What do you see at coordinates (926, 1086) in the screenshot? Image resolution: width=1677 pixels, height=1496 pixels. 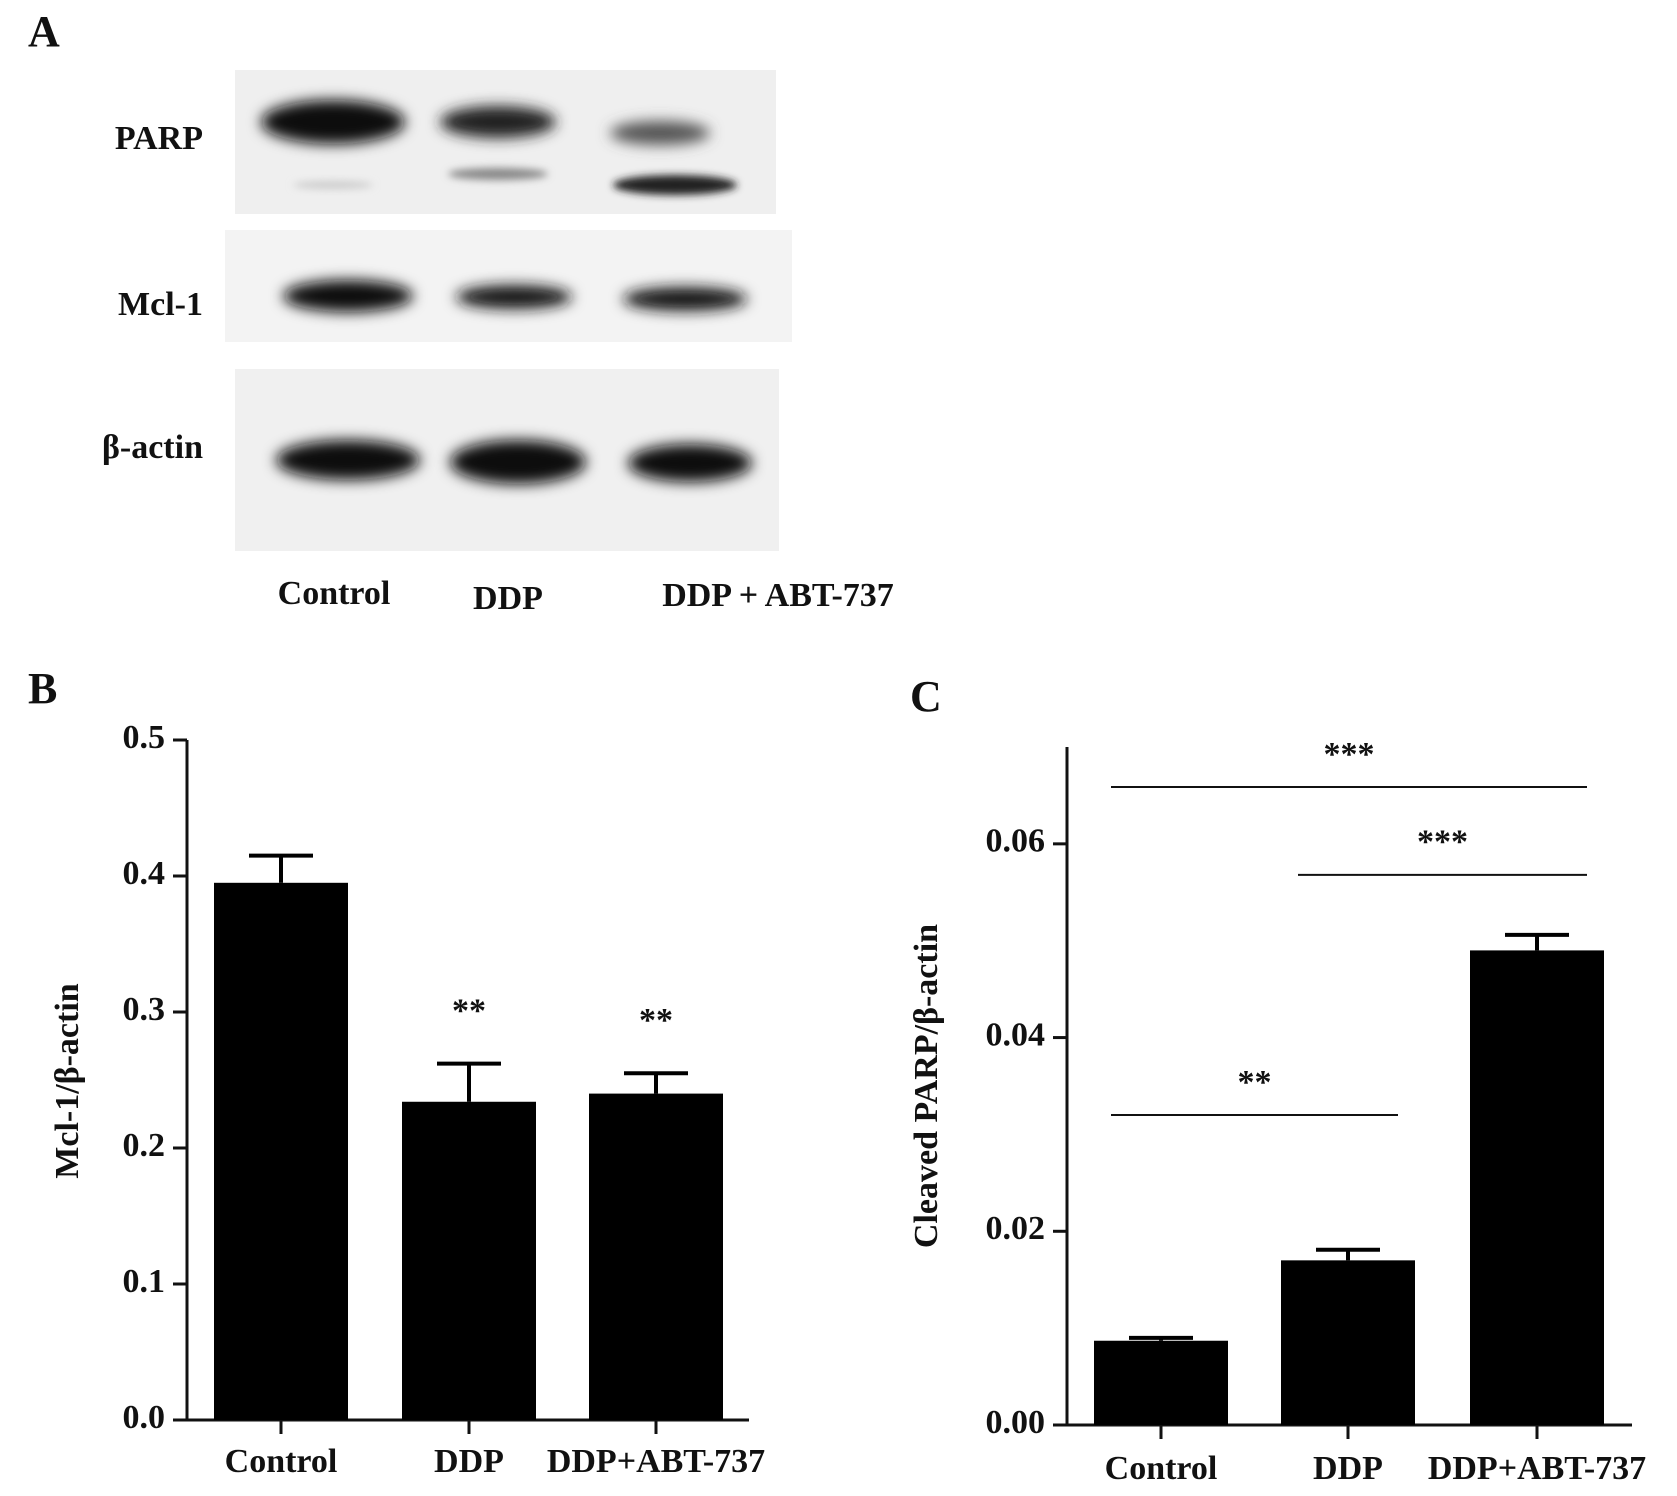 I see `y-axis-label: Cleaved PARP/β-actin` at bounding box center [926, 1086].